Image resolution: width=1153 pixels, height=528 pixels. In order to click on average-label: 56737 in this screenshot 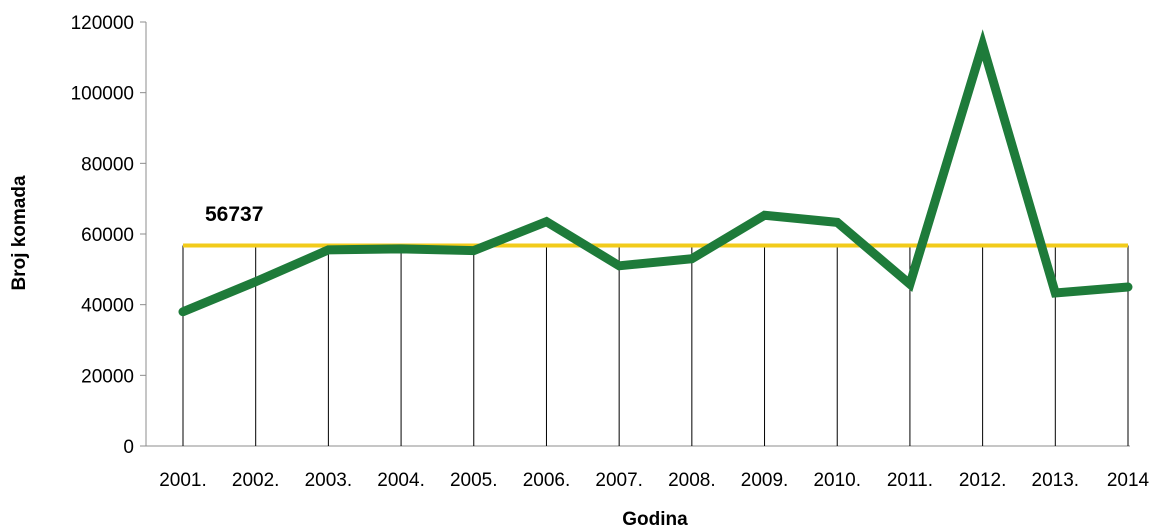, I will do `click(234, 214)`.